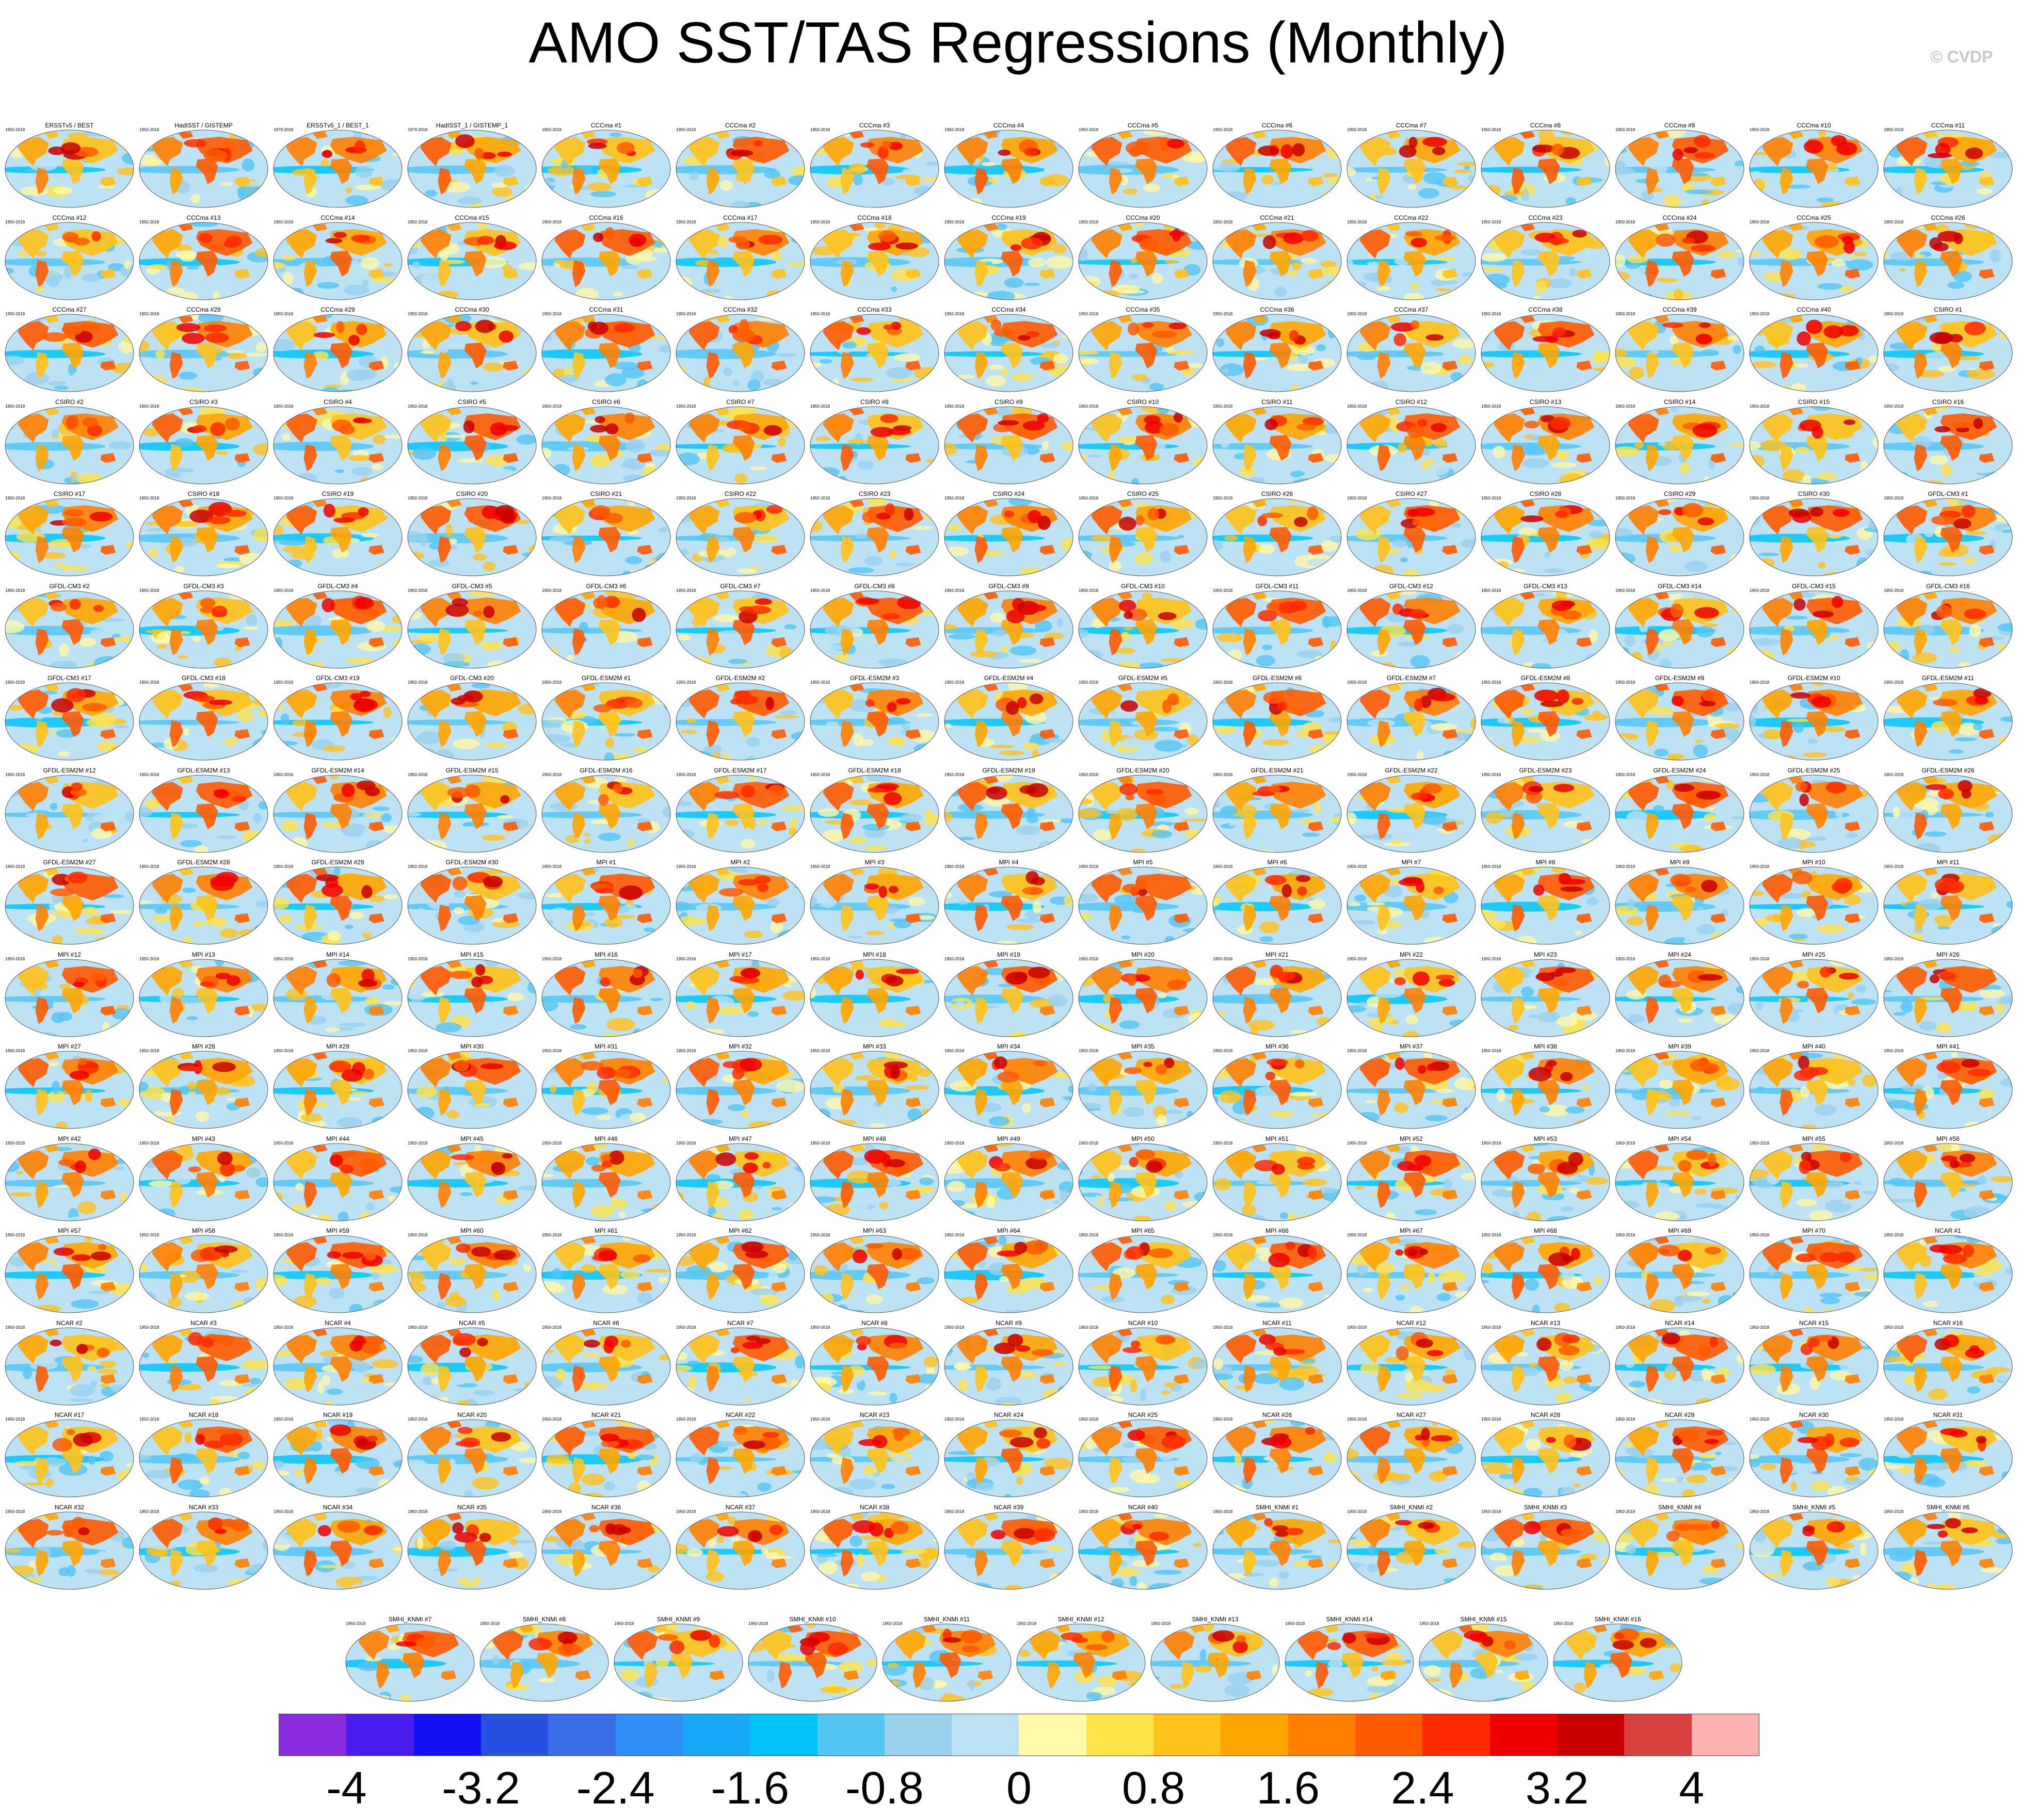  Describe the element at coordinates (472, 257) in the screenshot. I see `map-panel: CCCma #15 1950-2018` at that location.